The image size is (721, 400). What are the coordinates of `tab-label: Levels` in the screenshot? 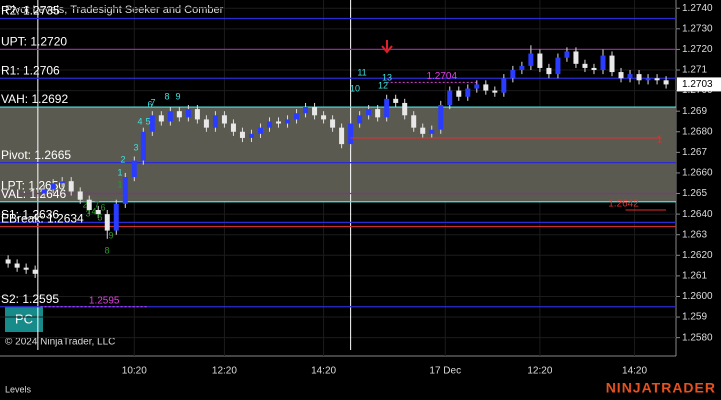 It's located at (18, 389).